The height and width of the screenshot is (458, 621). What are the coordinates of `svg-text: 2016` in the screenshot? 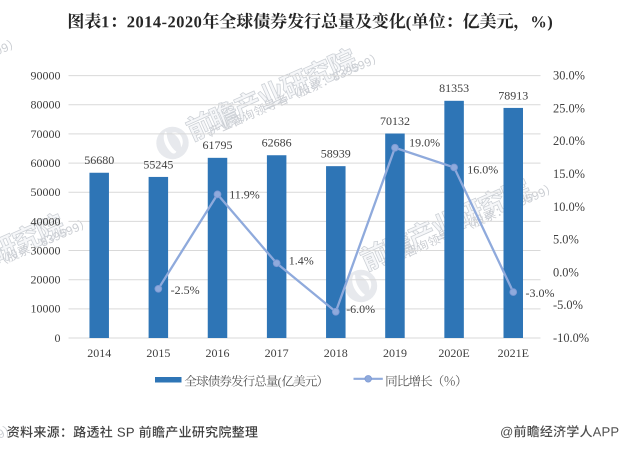 It's located at (218, 353).